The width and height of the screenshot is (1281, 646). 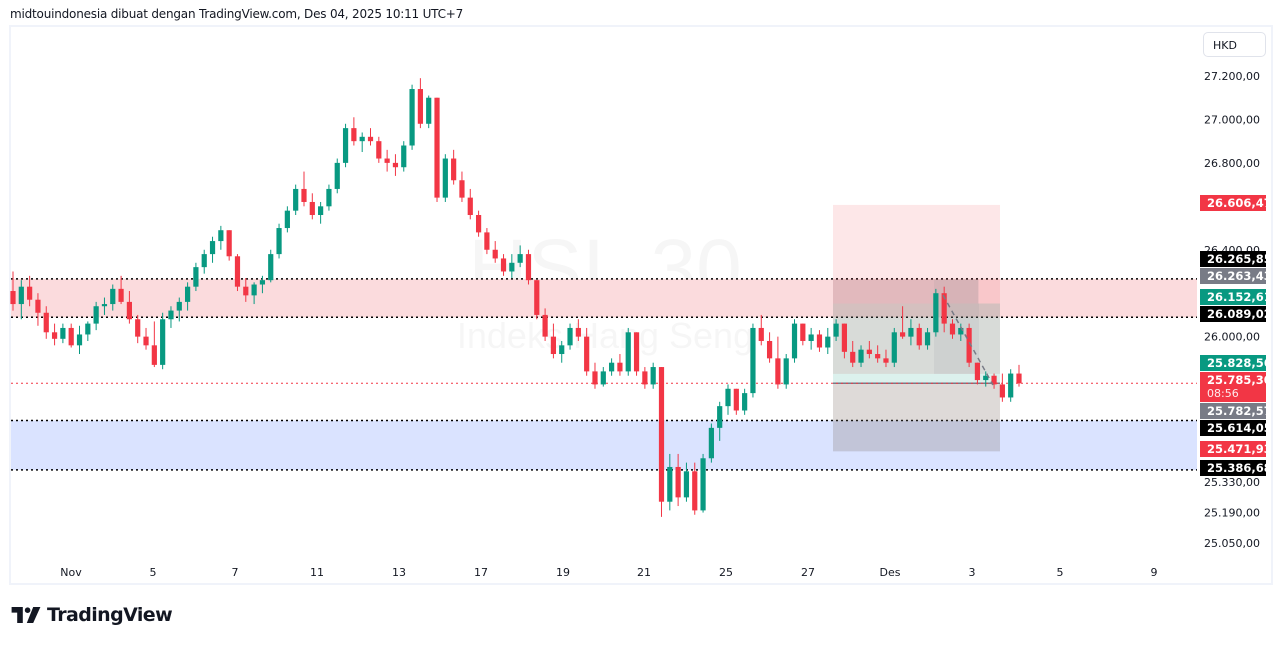 I want to click on tradingview-logo: TradingView, so click(x=92, y=615).